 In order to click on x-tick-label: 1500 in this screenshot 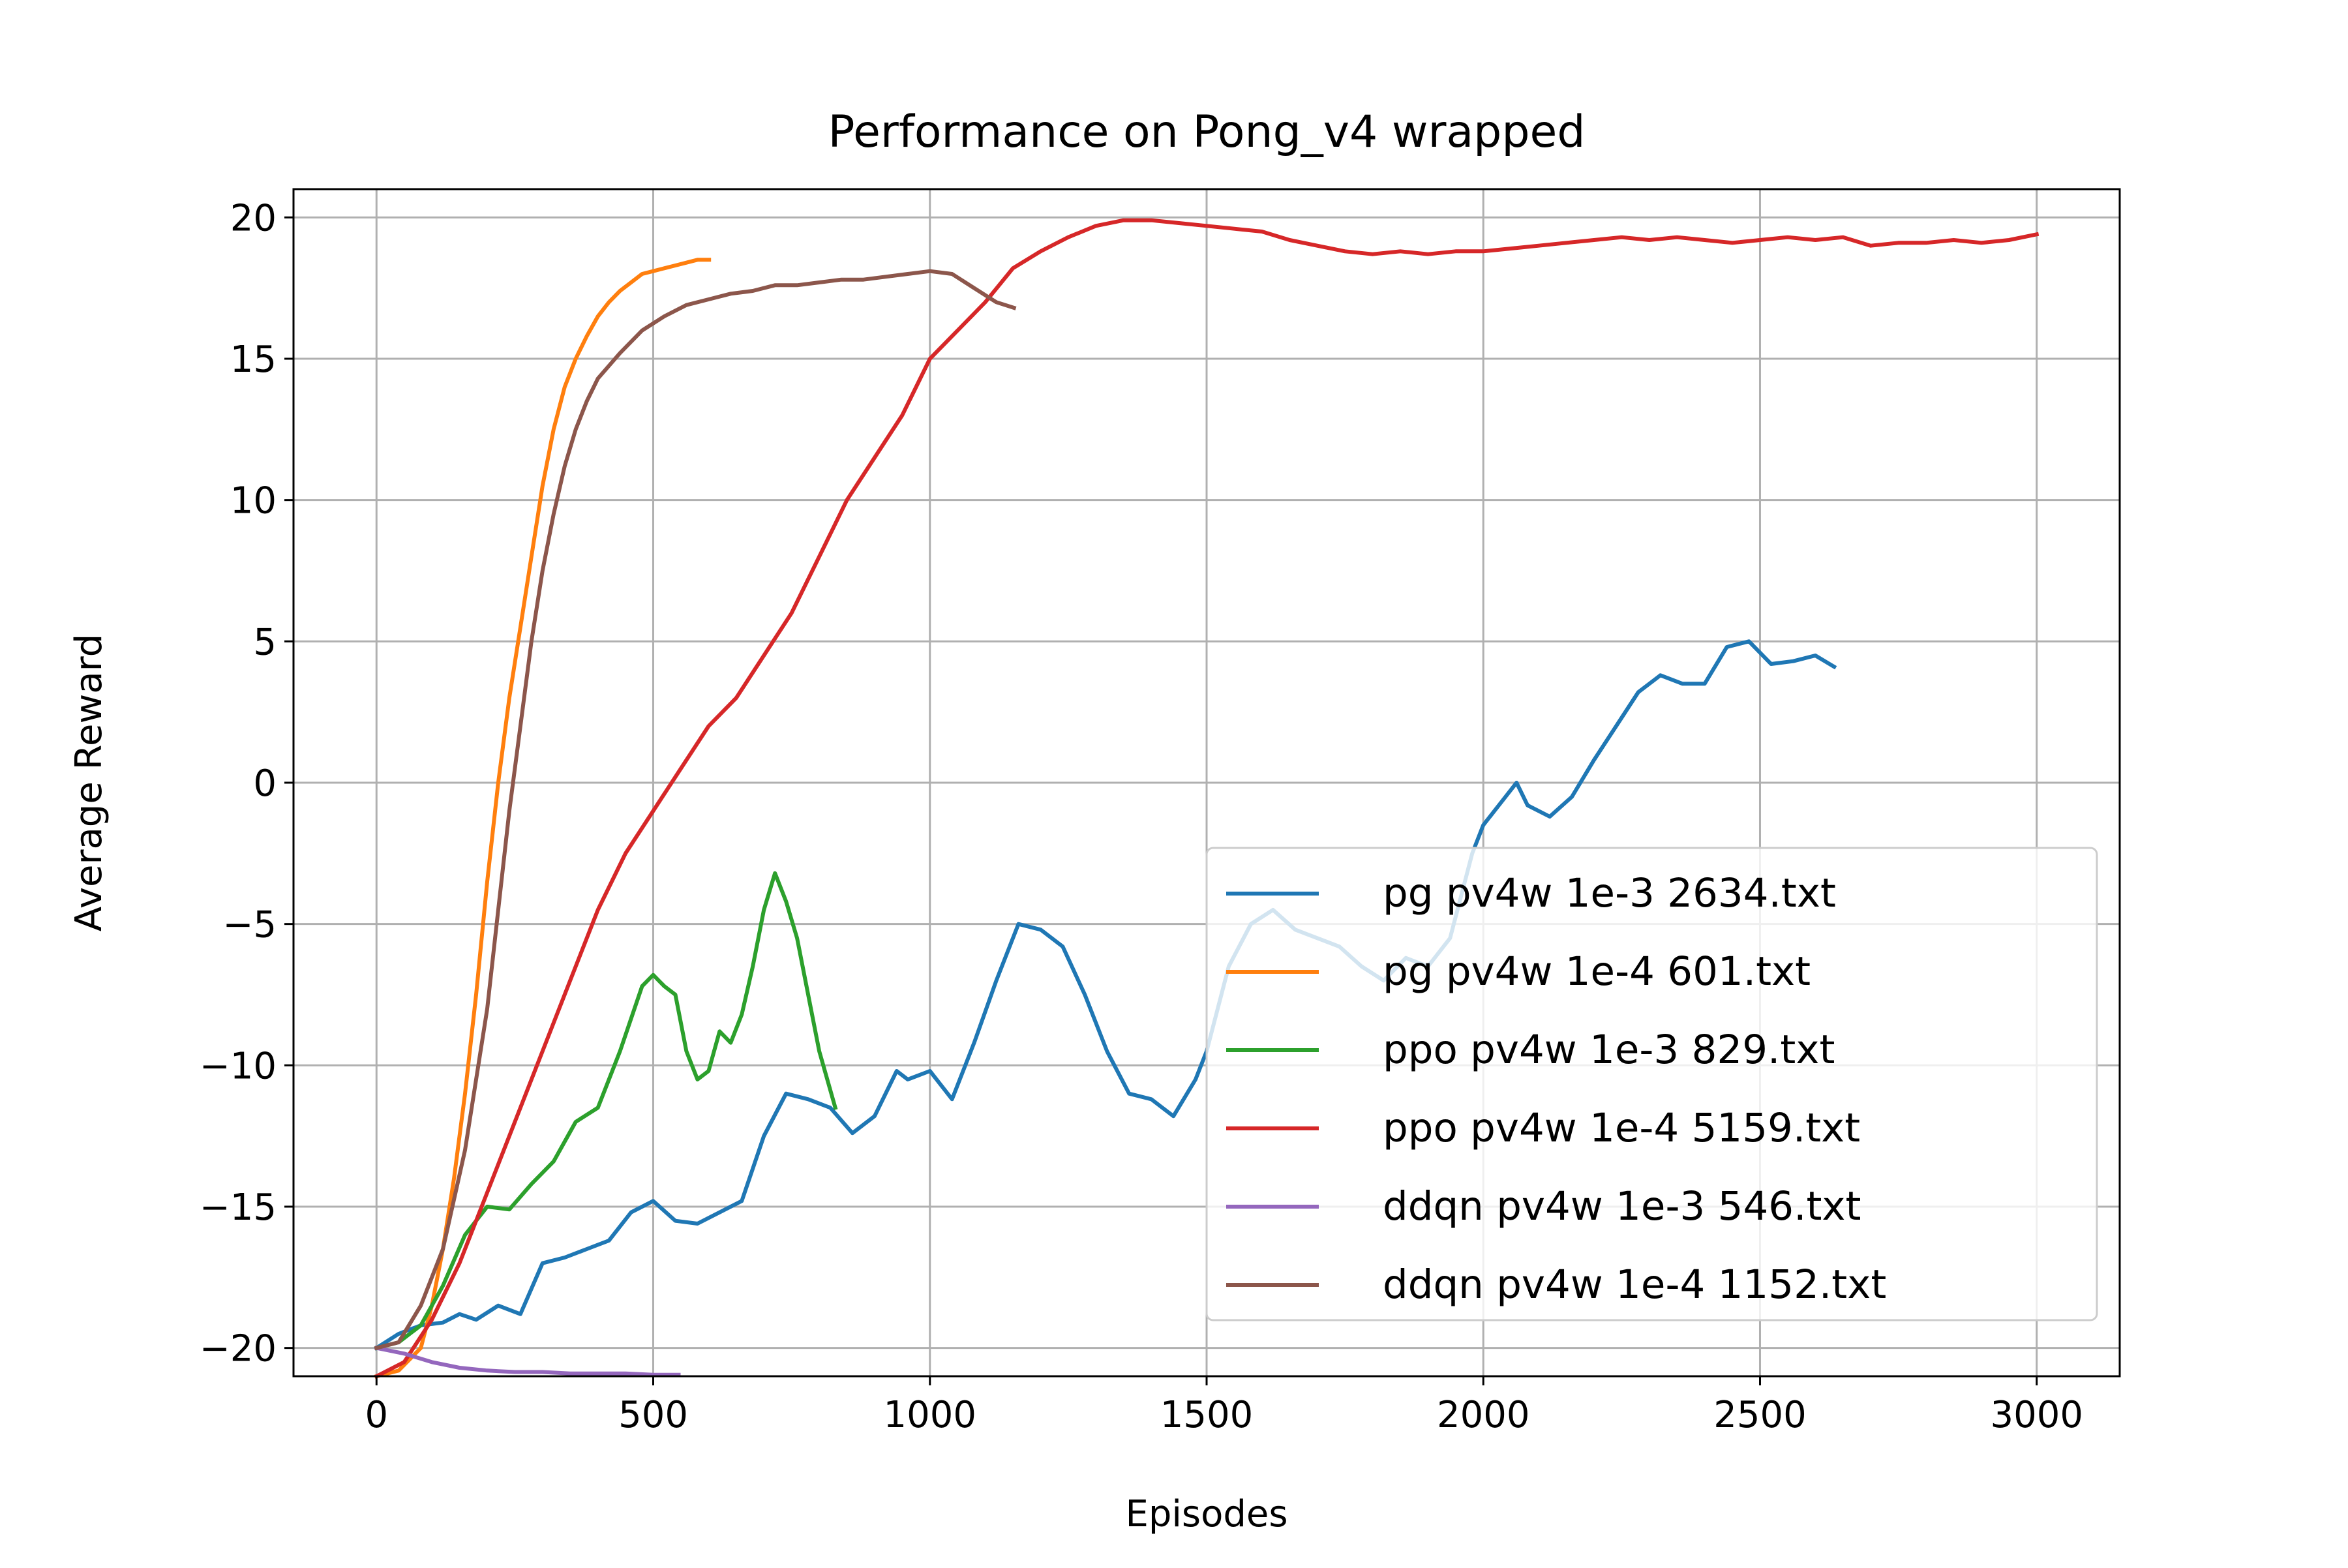, I will do `click(1207, 1415)`.